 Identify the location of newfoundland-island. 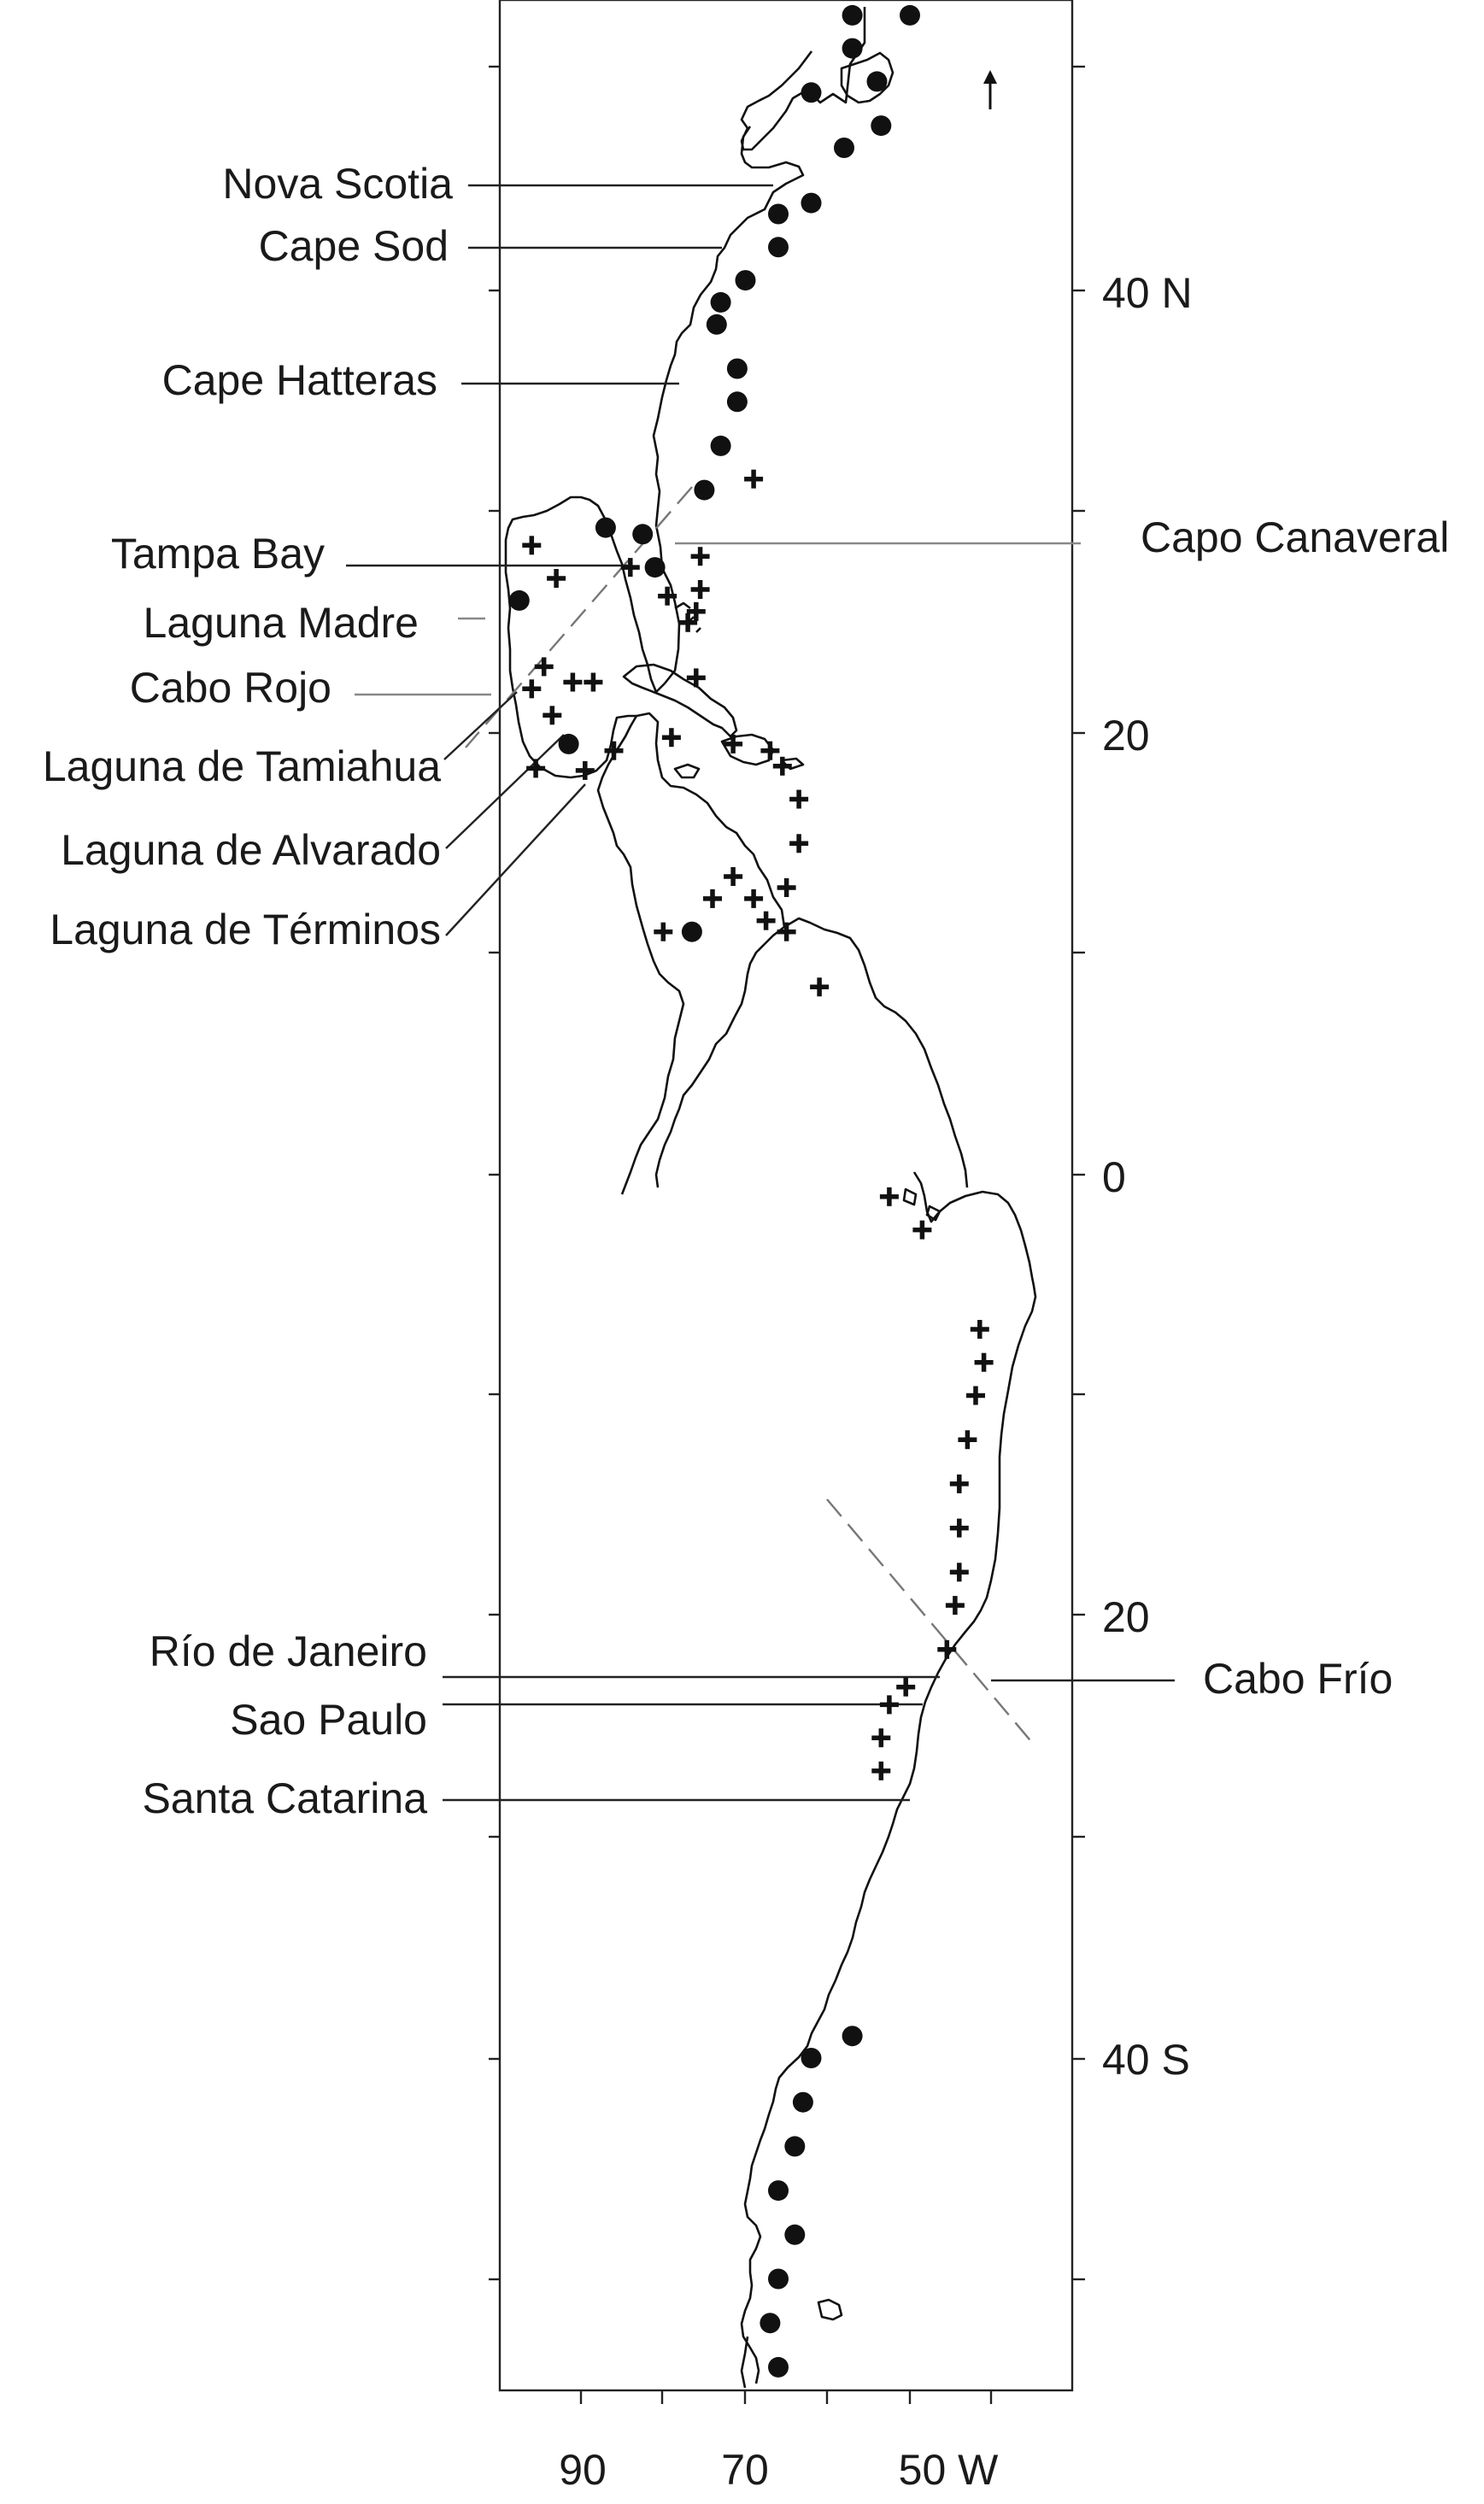
(867, 77).